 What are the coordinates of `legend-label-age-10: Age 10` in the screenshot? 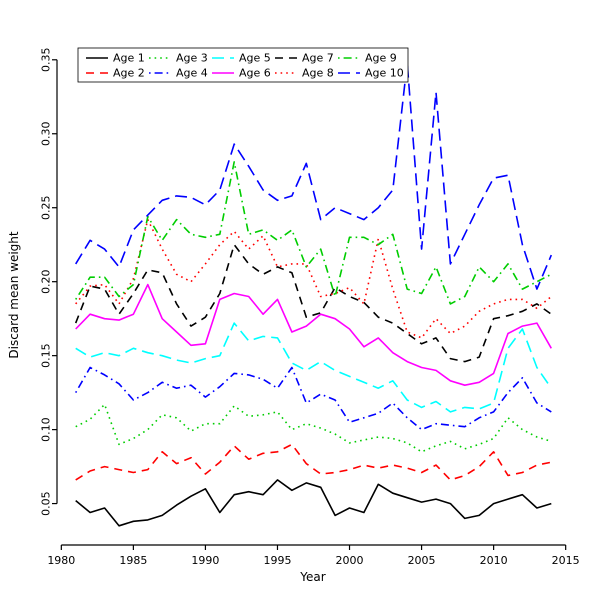 It's located at (384, 73).